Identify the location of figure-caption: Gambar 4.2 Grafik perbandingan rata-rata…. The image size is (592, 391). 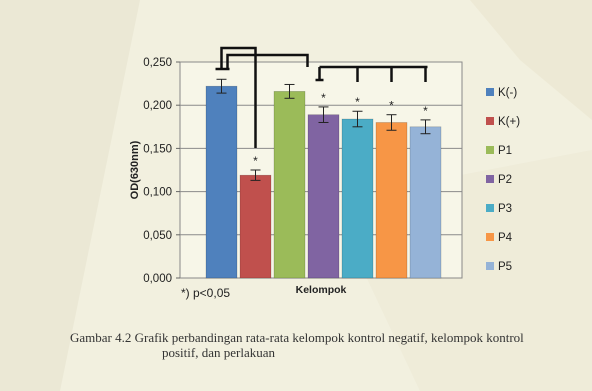
(322, 345).